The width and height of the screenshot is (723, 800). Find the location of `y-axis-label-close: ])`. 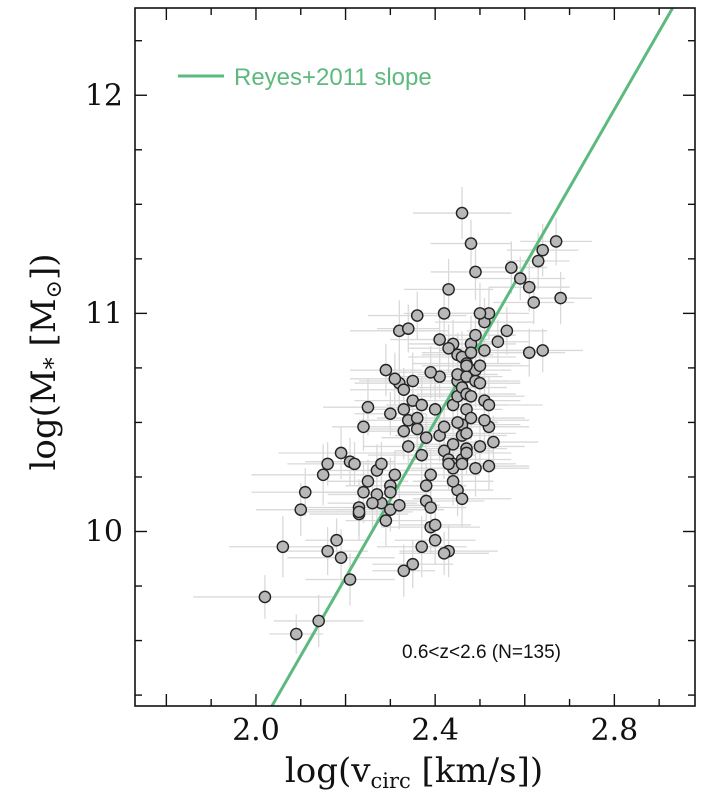

y-axis-label-close: ]) is located at coordinates (44, 266).